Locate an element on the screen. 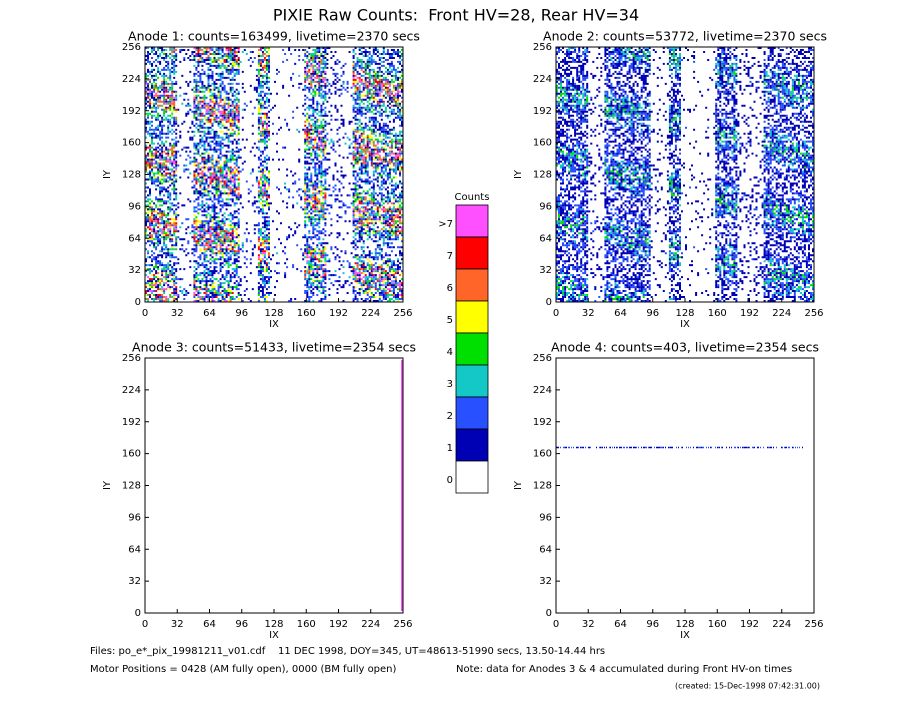 This screenshot has width=913, height=705. colorbar-label: 6 is located at coordinates (450, 288).